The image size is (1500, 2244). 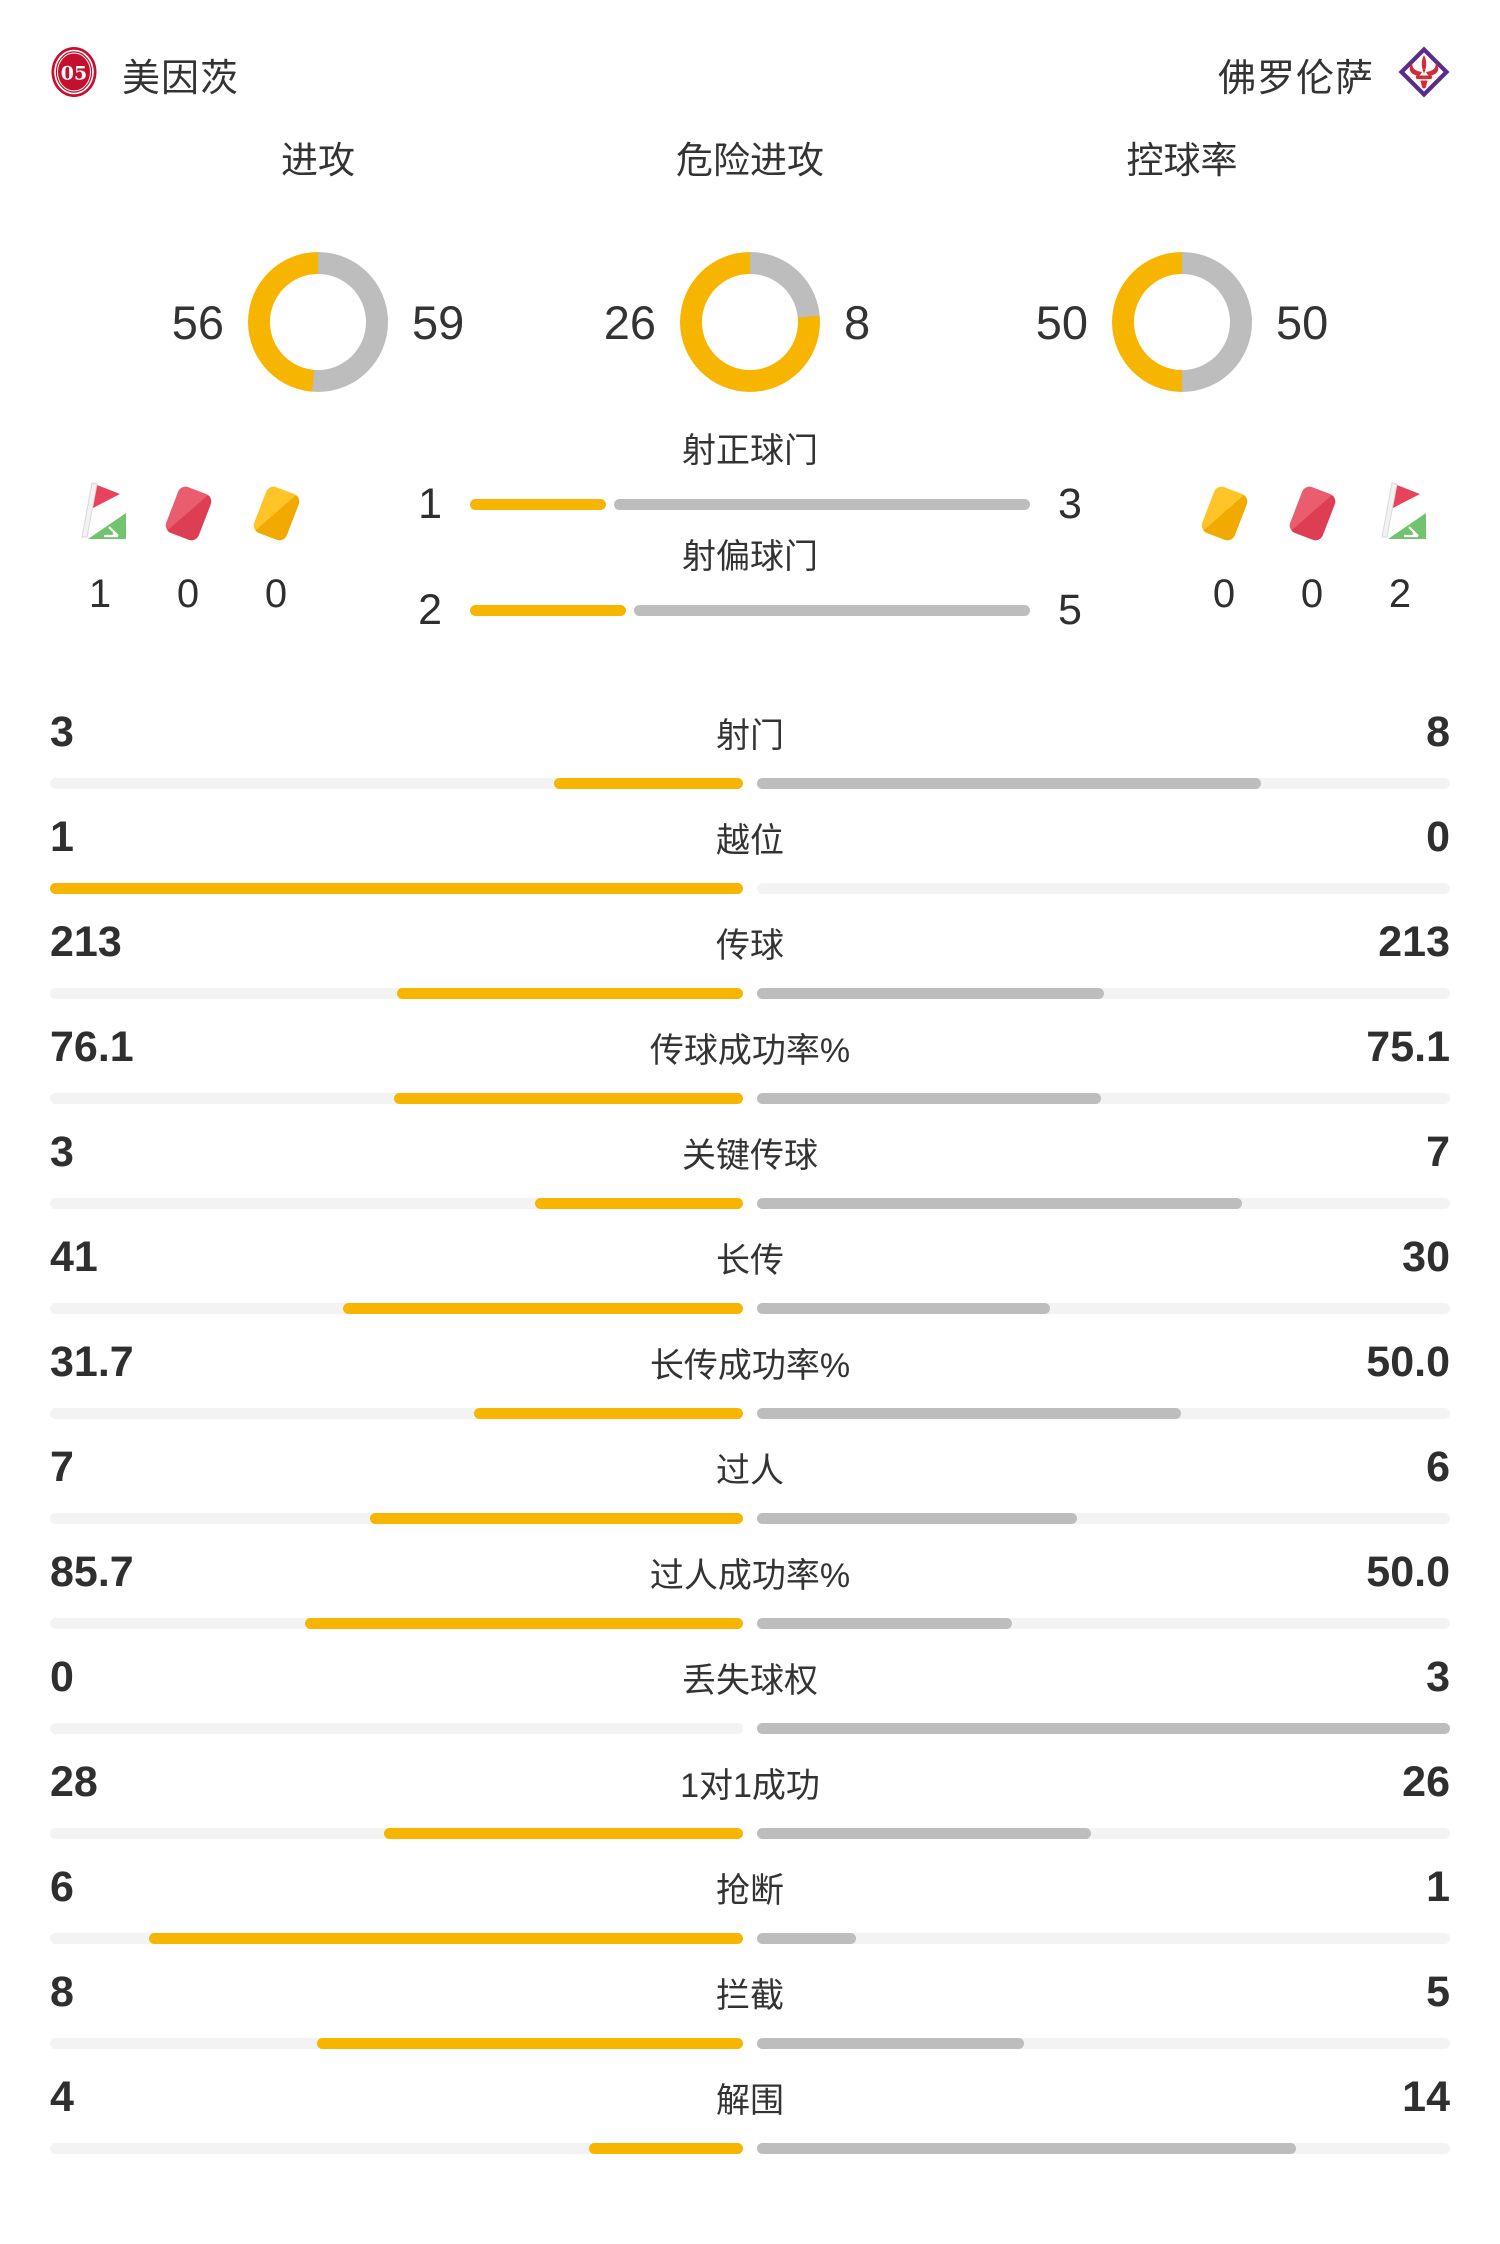 What do you see at coordinates (1285, 534) in the screenshot?
I see `away-discipline: 0 0 2` at bounding box center [1285, 534].